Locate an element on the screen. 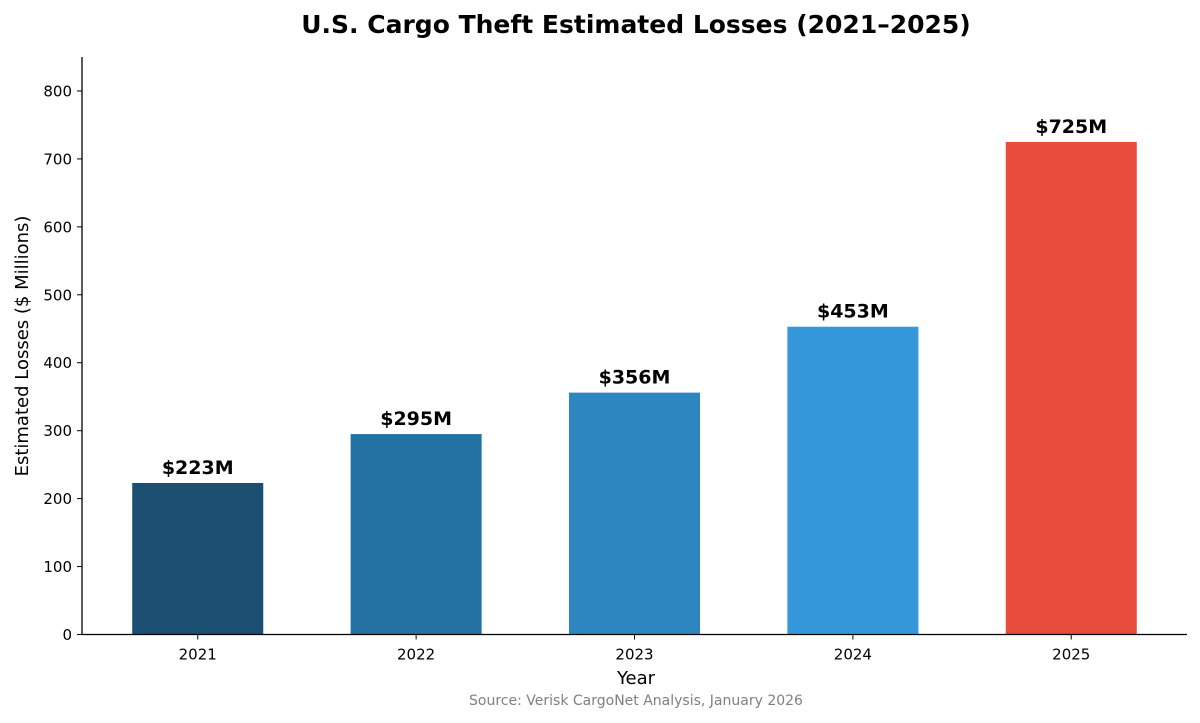 The width and height of the screenshot is (1200, 723). data-label-2024: $453M is located at coordinates (853, 312).